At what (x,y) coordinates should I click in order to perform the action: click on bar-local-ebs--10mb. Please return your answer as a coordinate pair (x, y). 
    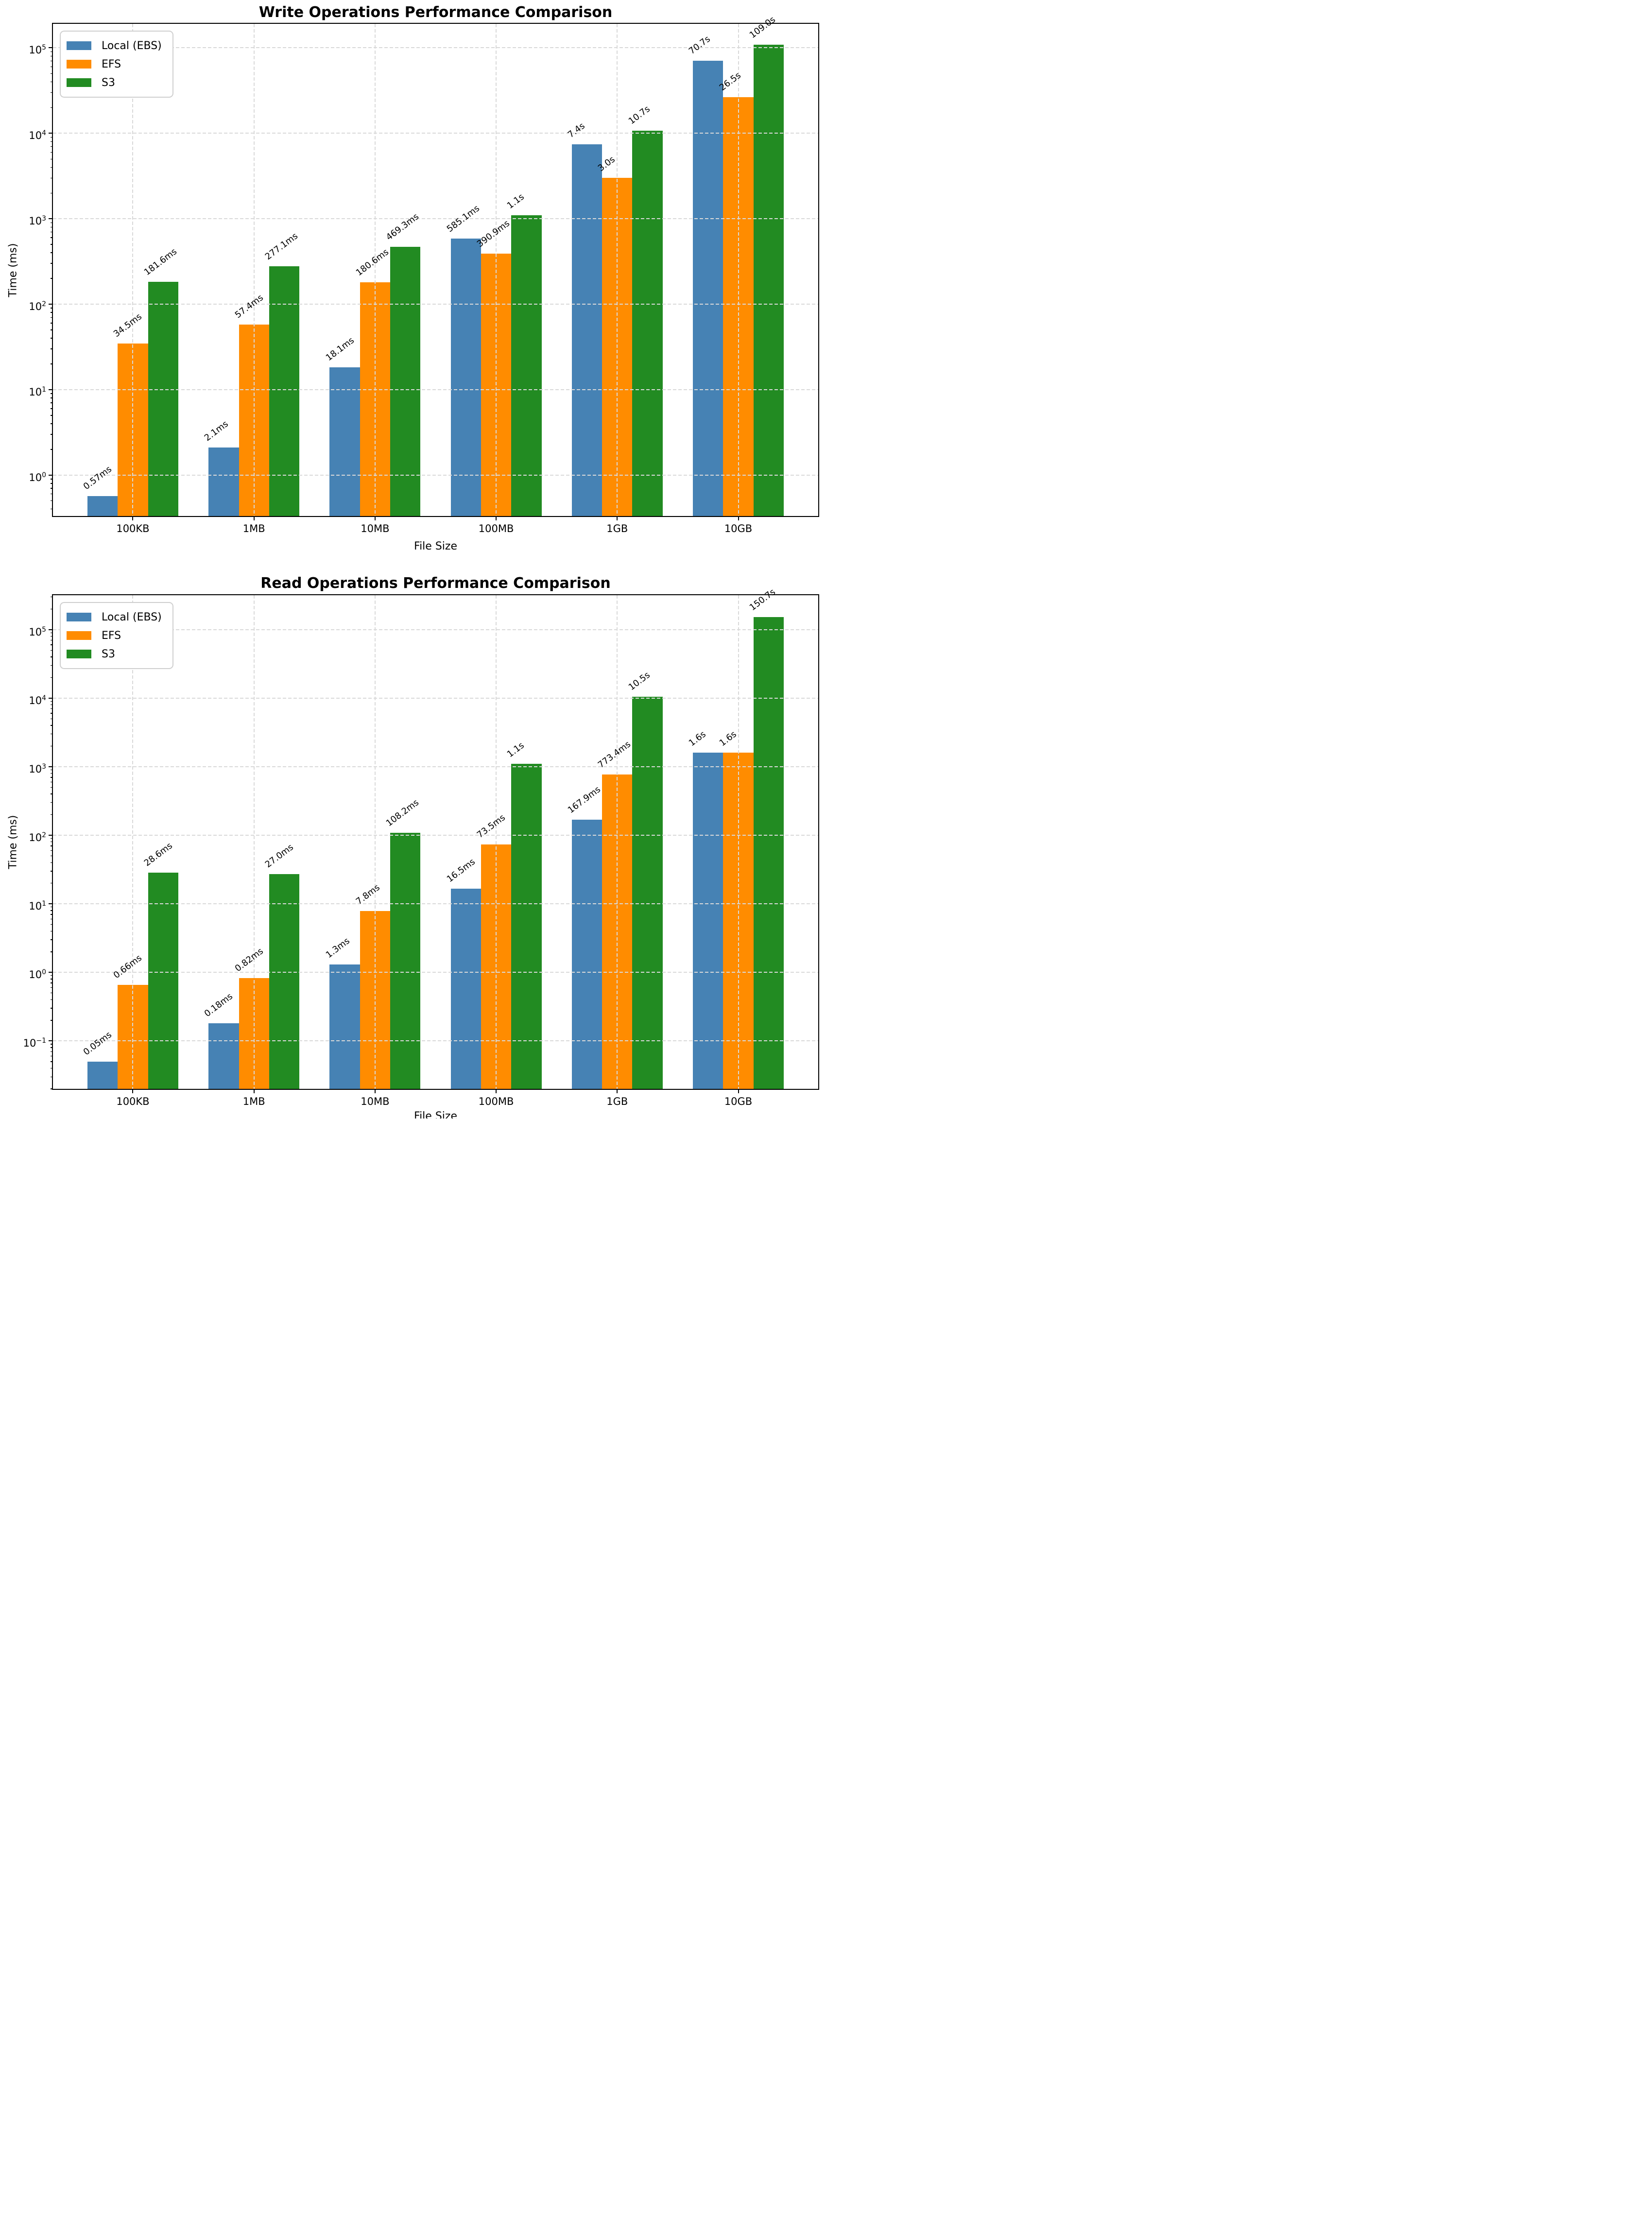
    Looking at the image, I should click on (344, 1026).